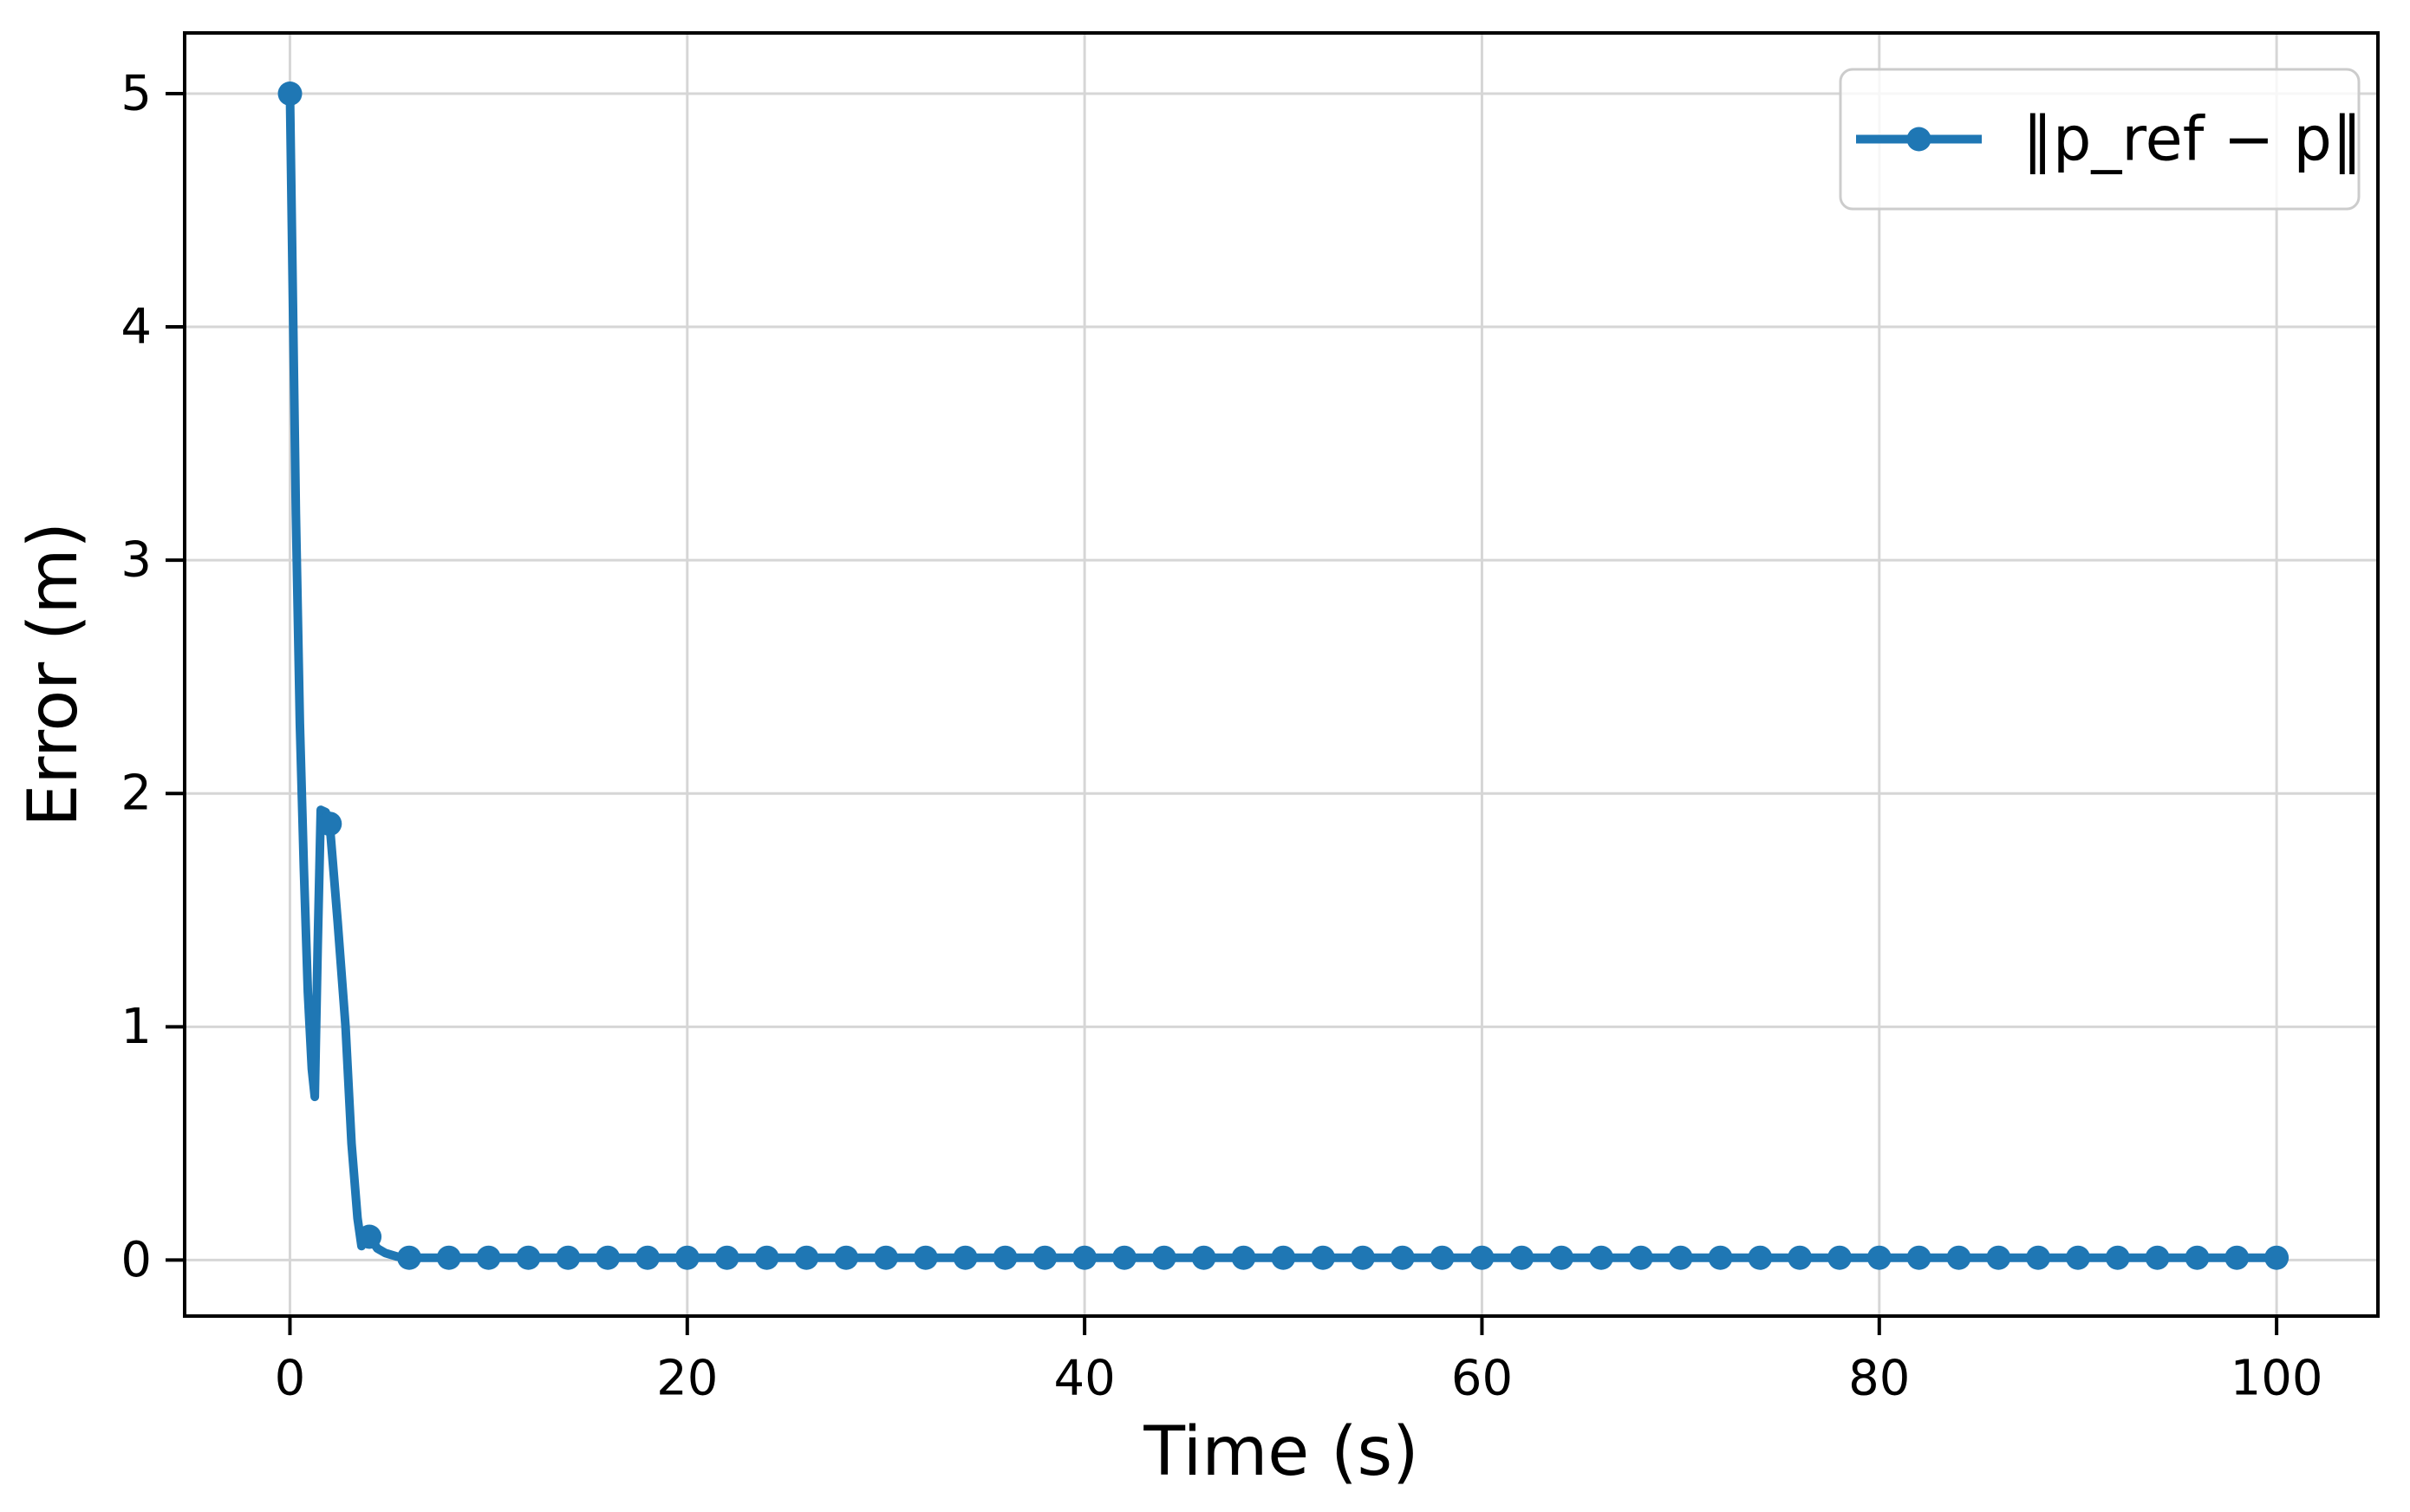  I want to click on y-tick-label: 2, so click(136, 794).